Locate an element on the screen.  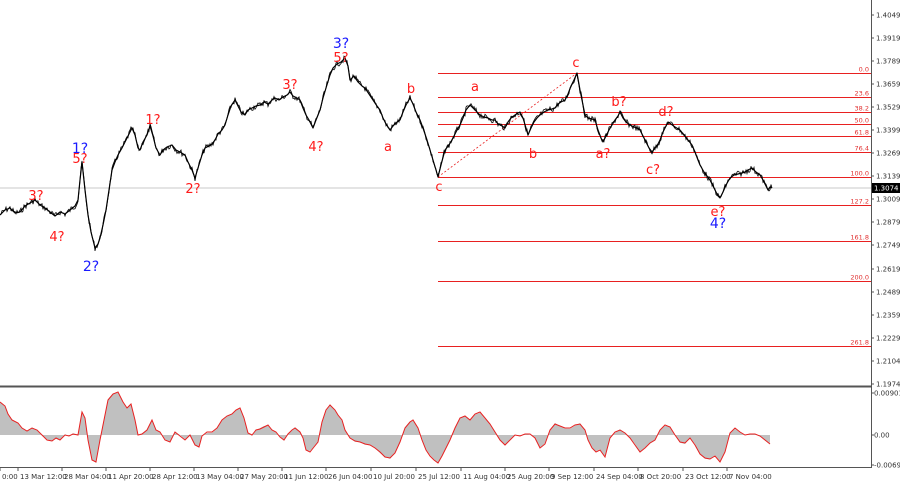
price-tick-label: 1.3399 is located at coordinates (888, 131).